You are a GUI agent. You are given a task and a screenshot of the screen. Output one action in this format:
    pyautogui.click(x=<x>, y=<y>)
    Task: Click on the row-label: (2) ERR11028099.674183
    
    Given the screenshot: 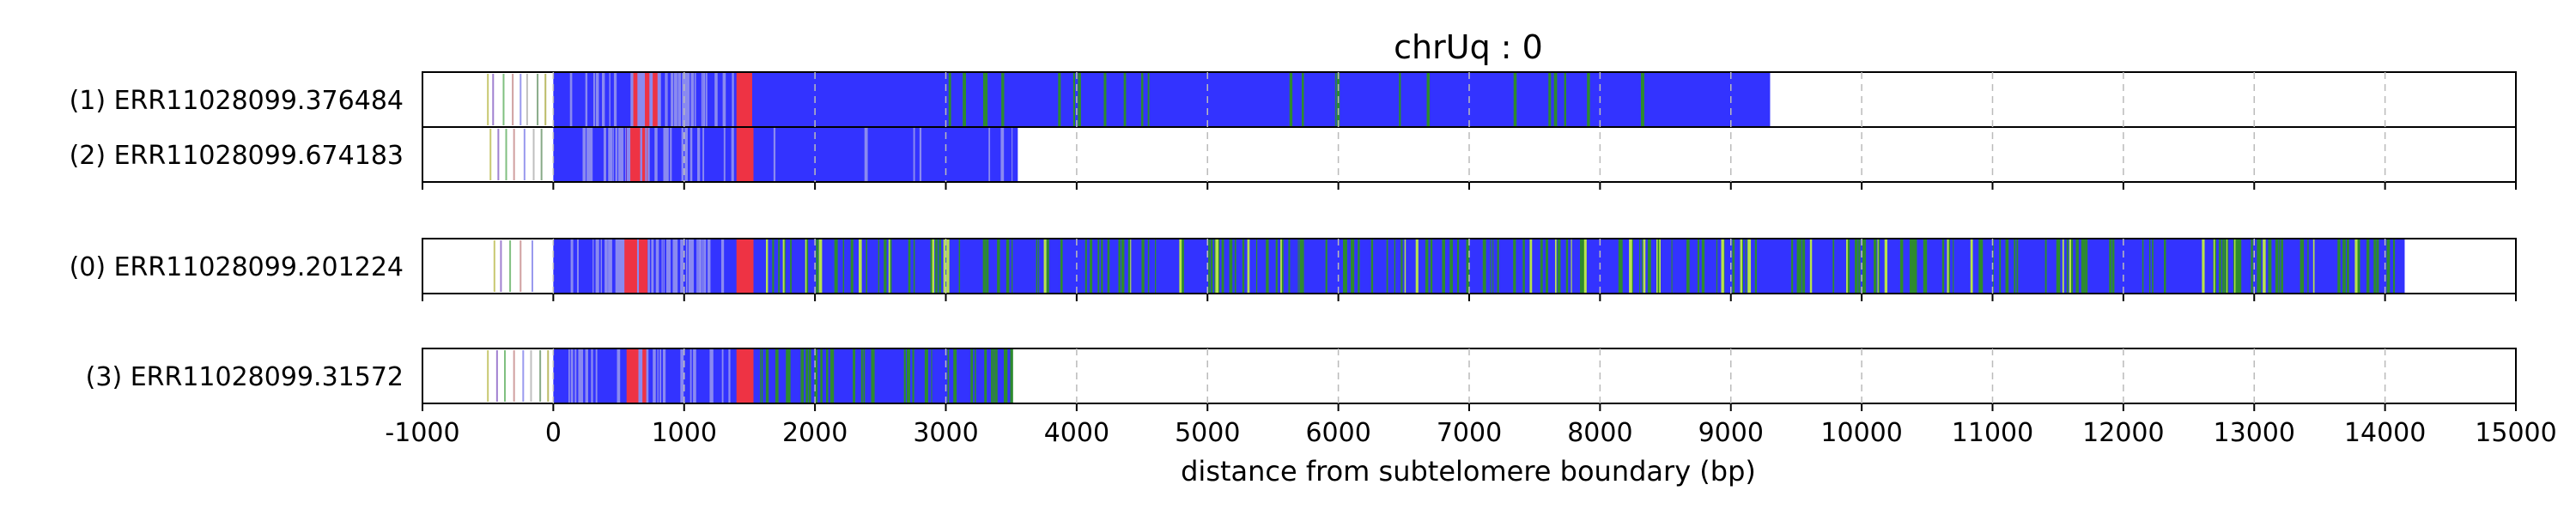 What is the action you would take?
    pyautogui.click(x=237, y=156)
    